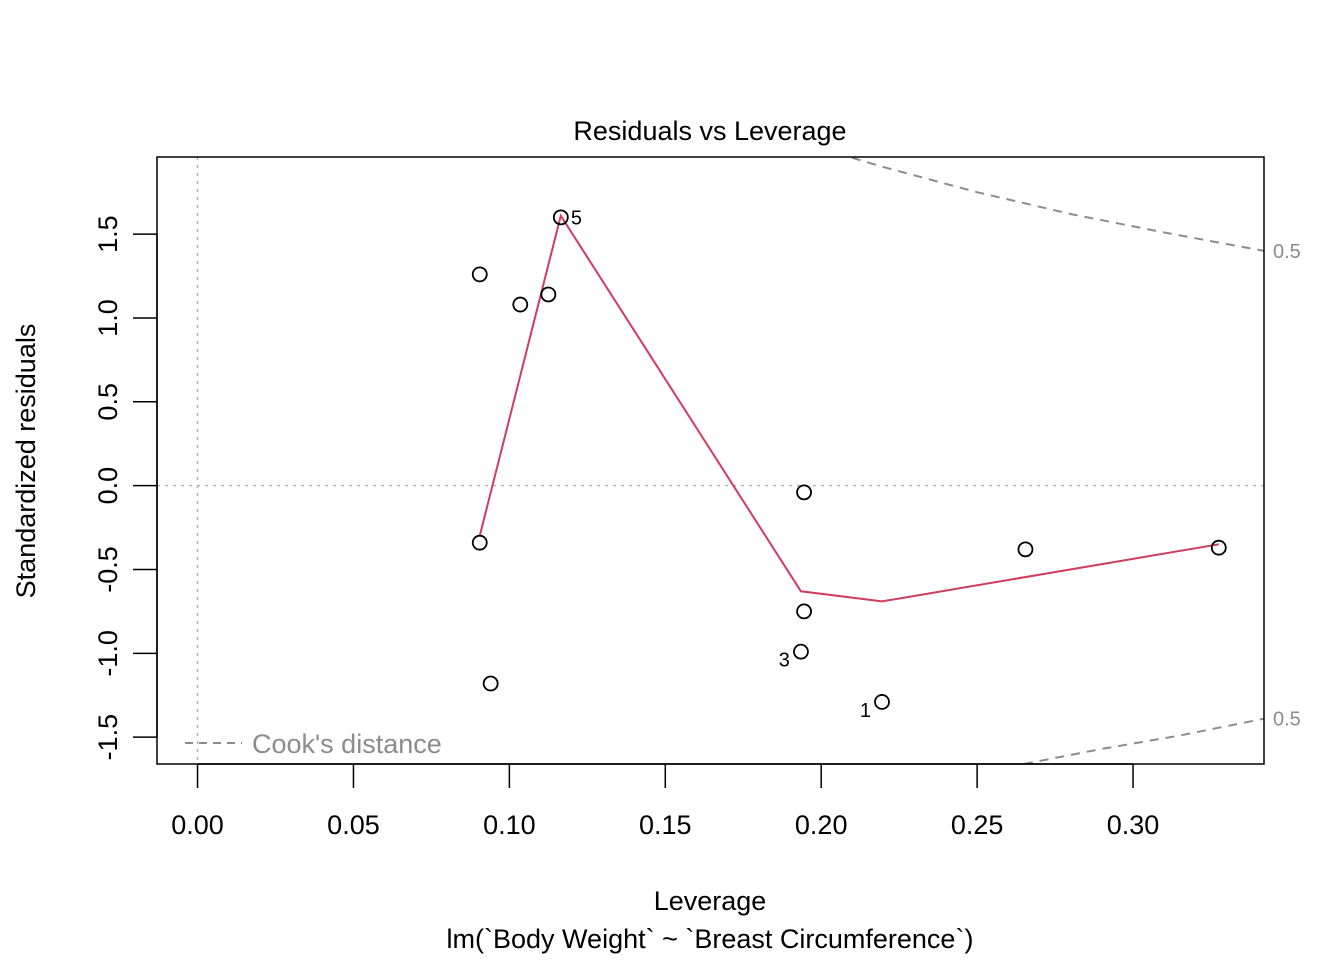 The image size is (1344, 965). I want to click on legend: Cook's distance, so click(313, 744).